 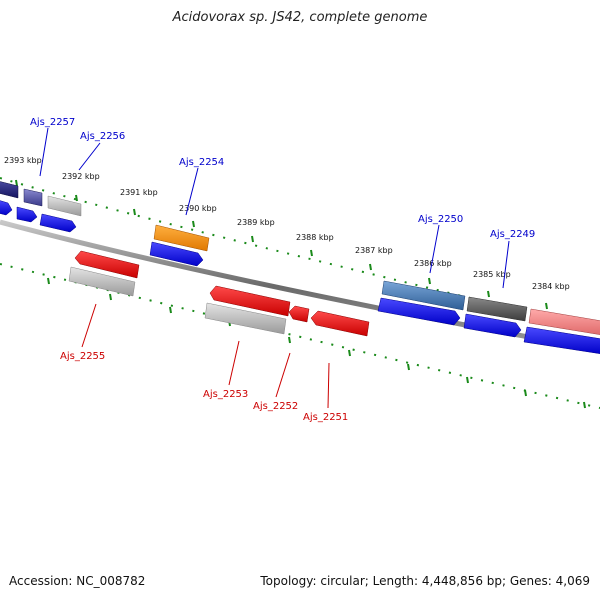 I want to click on tick-label: 2390 kbp, so click(x=198, y=208).